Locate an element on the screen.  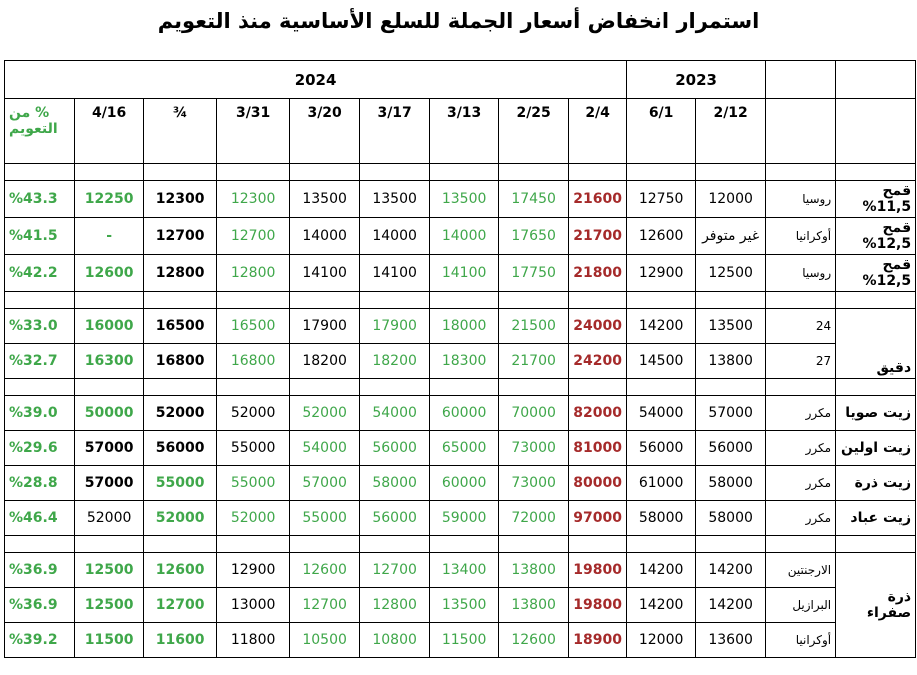
origin-label: البرازيل is located at coordinates (801, 605).